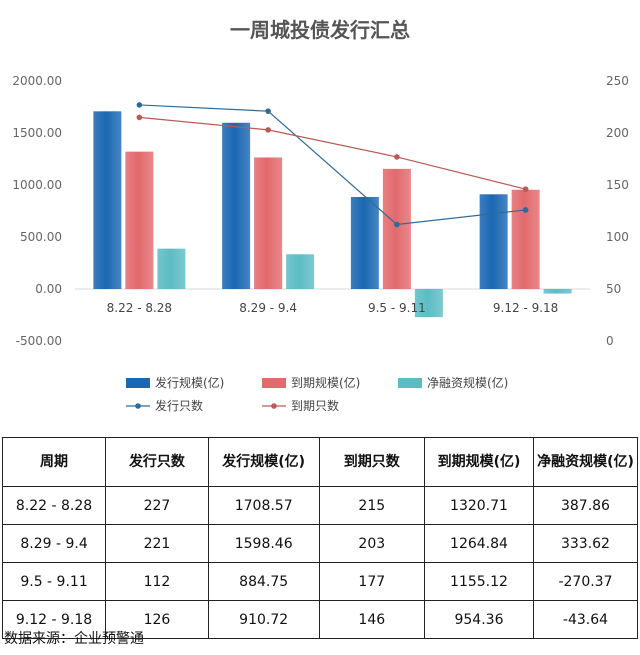 The image size is (640, 655). I want to click on right-tick-label: 0, so click(610, 341).